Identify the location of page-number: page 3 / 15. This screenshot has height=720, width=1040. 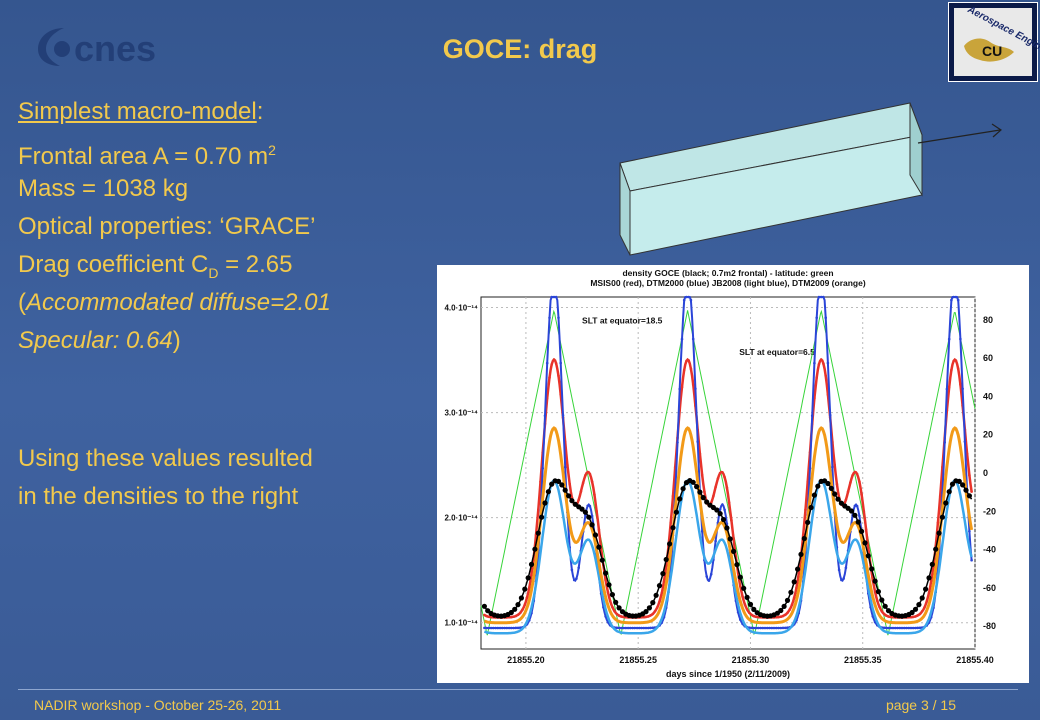
(920, 705).